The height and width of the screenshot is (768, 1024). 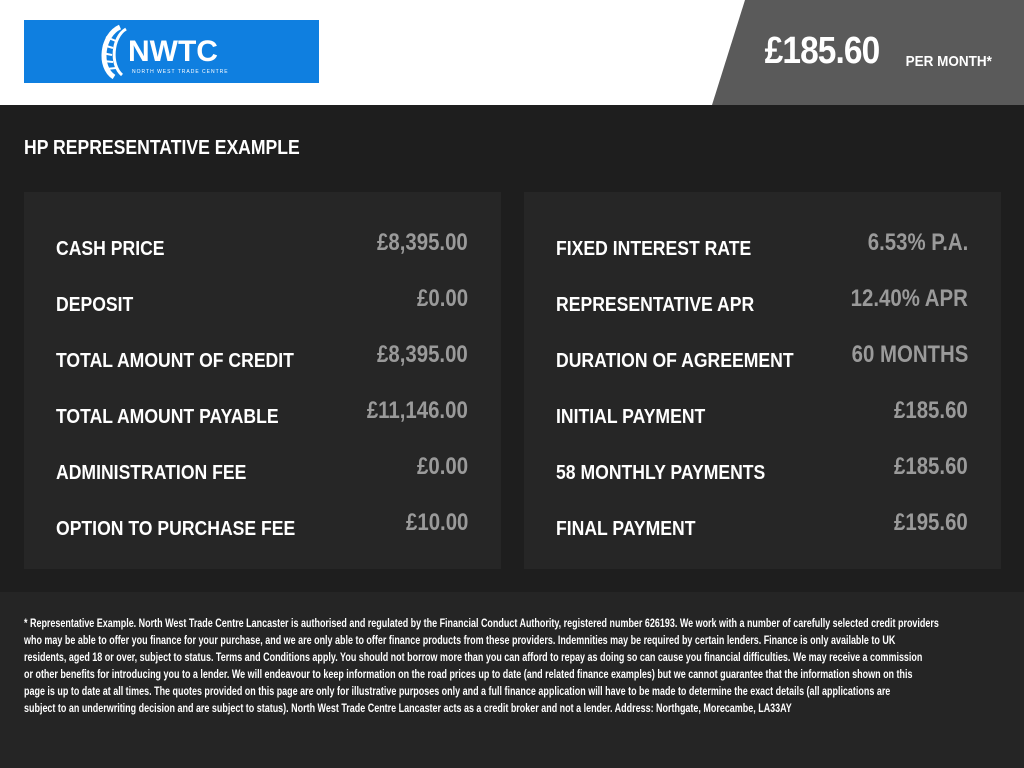 I want to click on finance-row-value: 6.53% P.A., so click(x=917, y=242).